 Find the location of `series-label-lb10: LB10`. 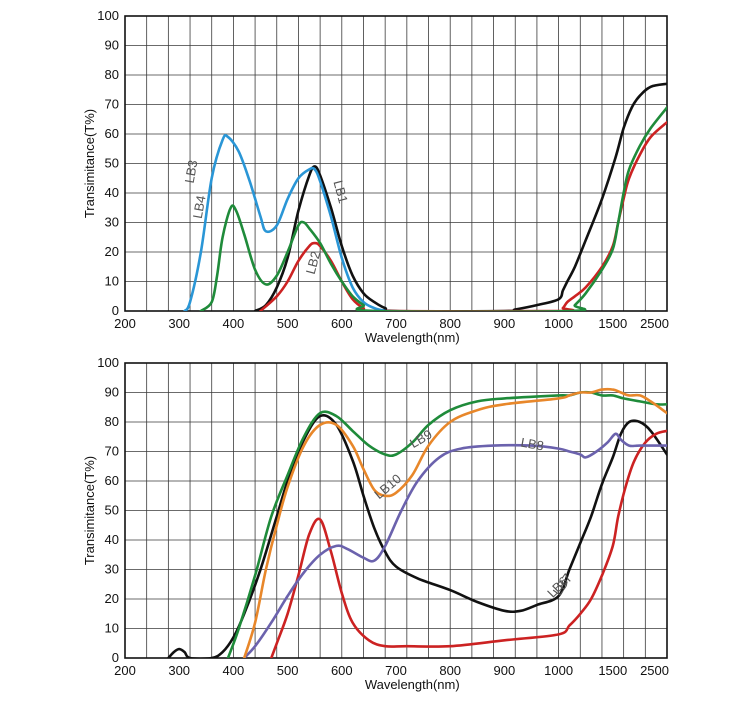

series-label-lb10: LB10 is located at coordinates (387, 486).